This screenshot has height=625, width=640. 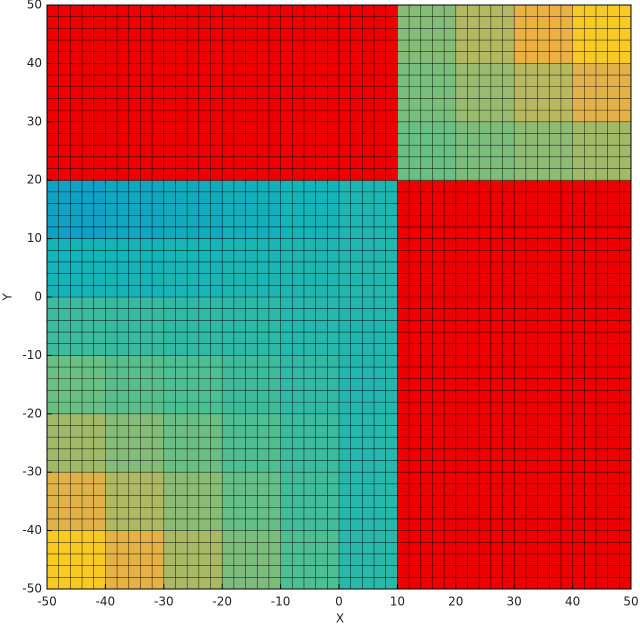 What do you see at coordinates (106, 602) in the screenshot?
I see `x-tick-label: -40` at bounding box center [106, 602].